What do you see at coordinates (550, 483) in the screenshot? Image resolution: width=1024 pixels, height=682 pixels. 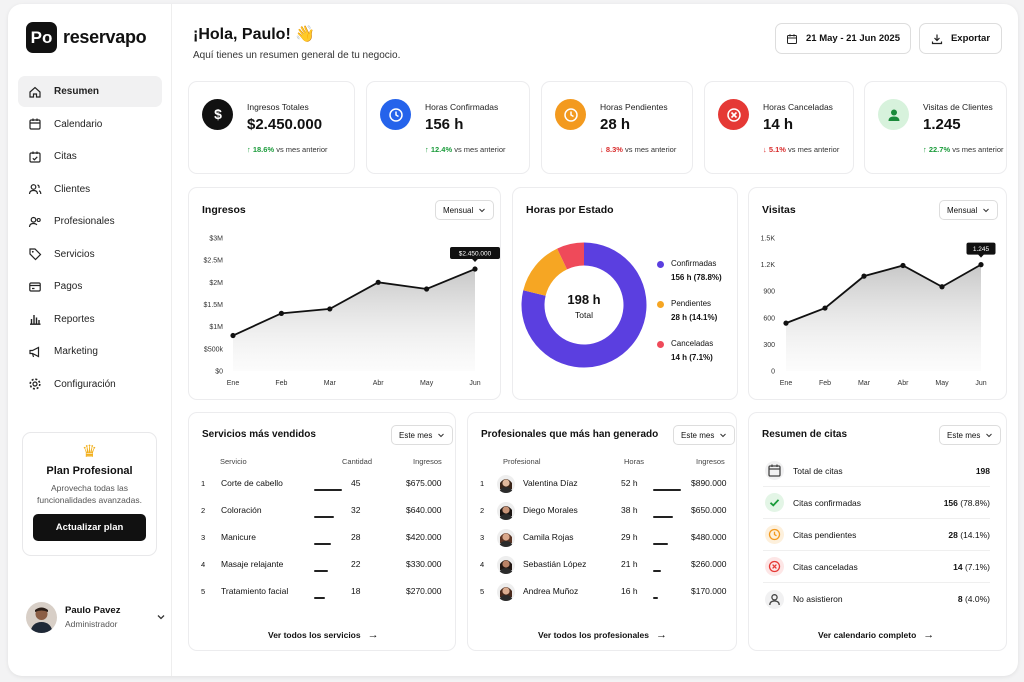 I see `professional-name: Valentina Díaz` at bounding box center [550, 483].